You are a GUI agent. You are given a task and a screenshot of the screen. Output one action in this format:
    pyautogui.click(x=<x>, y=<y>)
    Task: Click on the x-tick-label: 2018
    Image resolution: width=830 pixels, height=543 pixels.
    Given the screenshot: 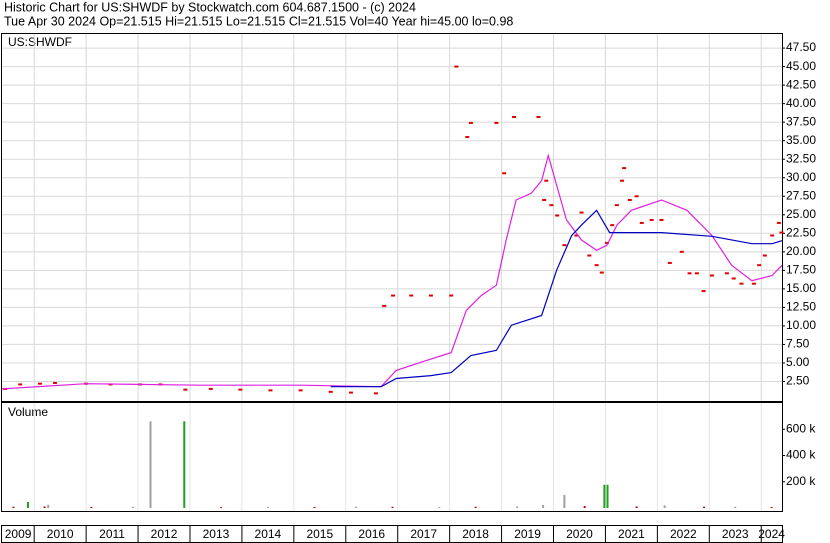 What is the action you would take?
    pyautogui.click(x=475, y=534)
    